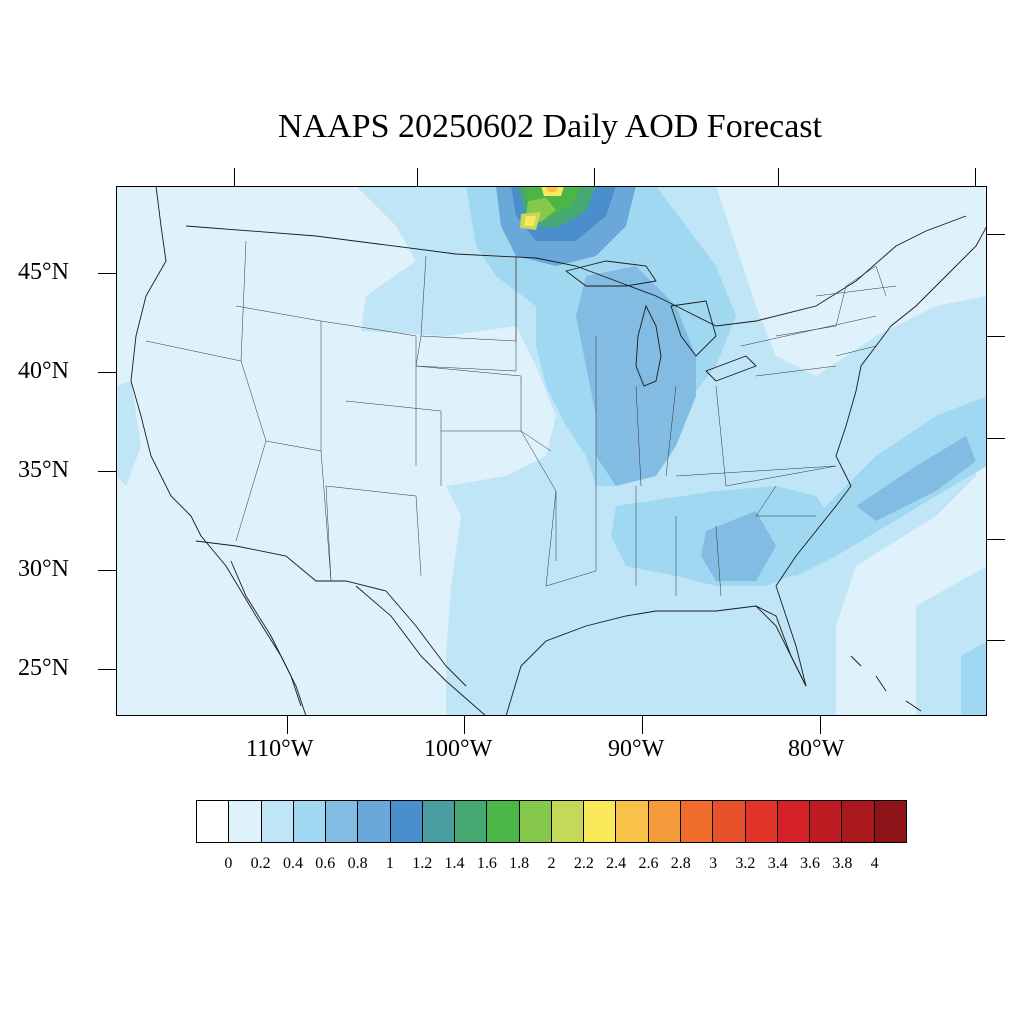  Describe the element at coordinates (974, 678) in the screenshot. I see `aod-region-bahamas-0.8` at that location.